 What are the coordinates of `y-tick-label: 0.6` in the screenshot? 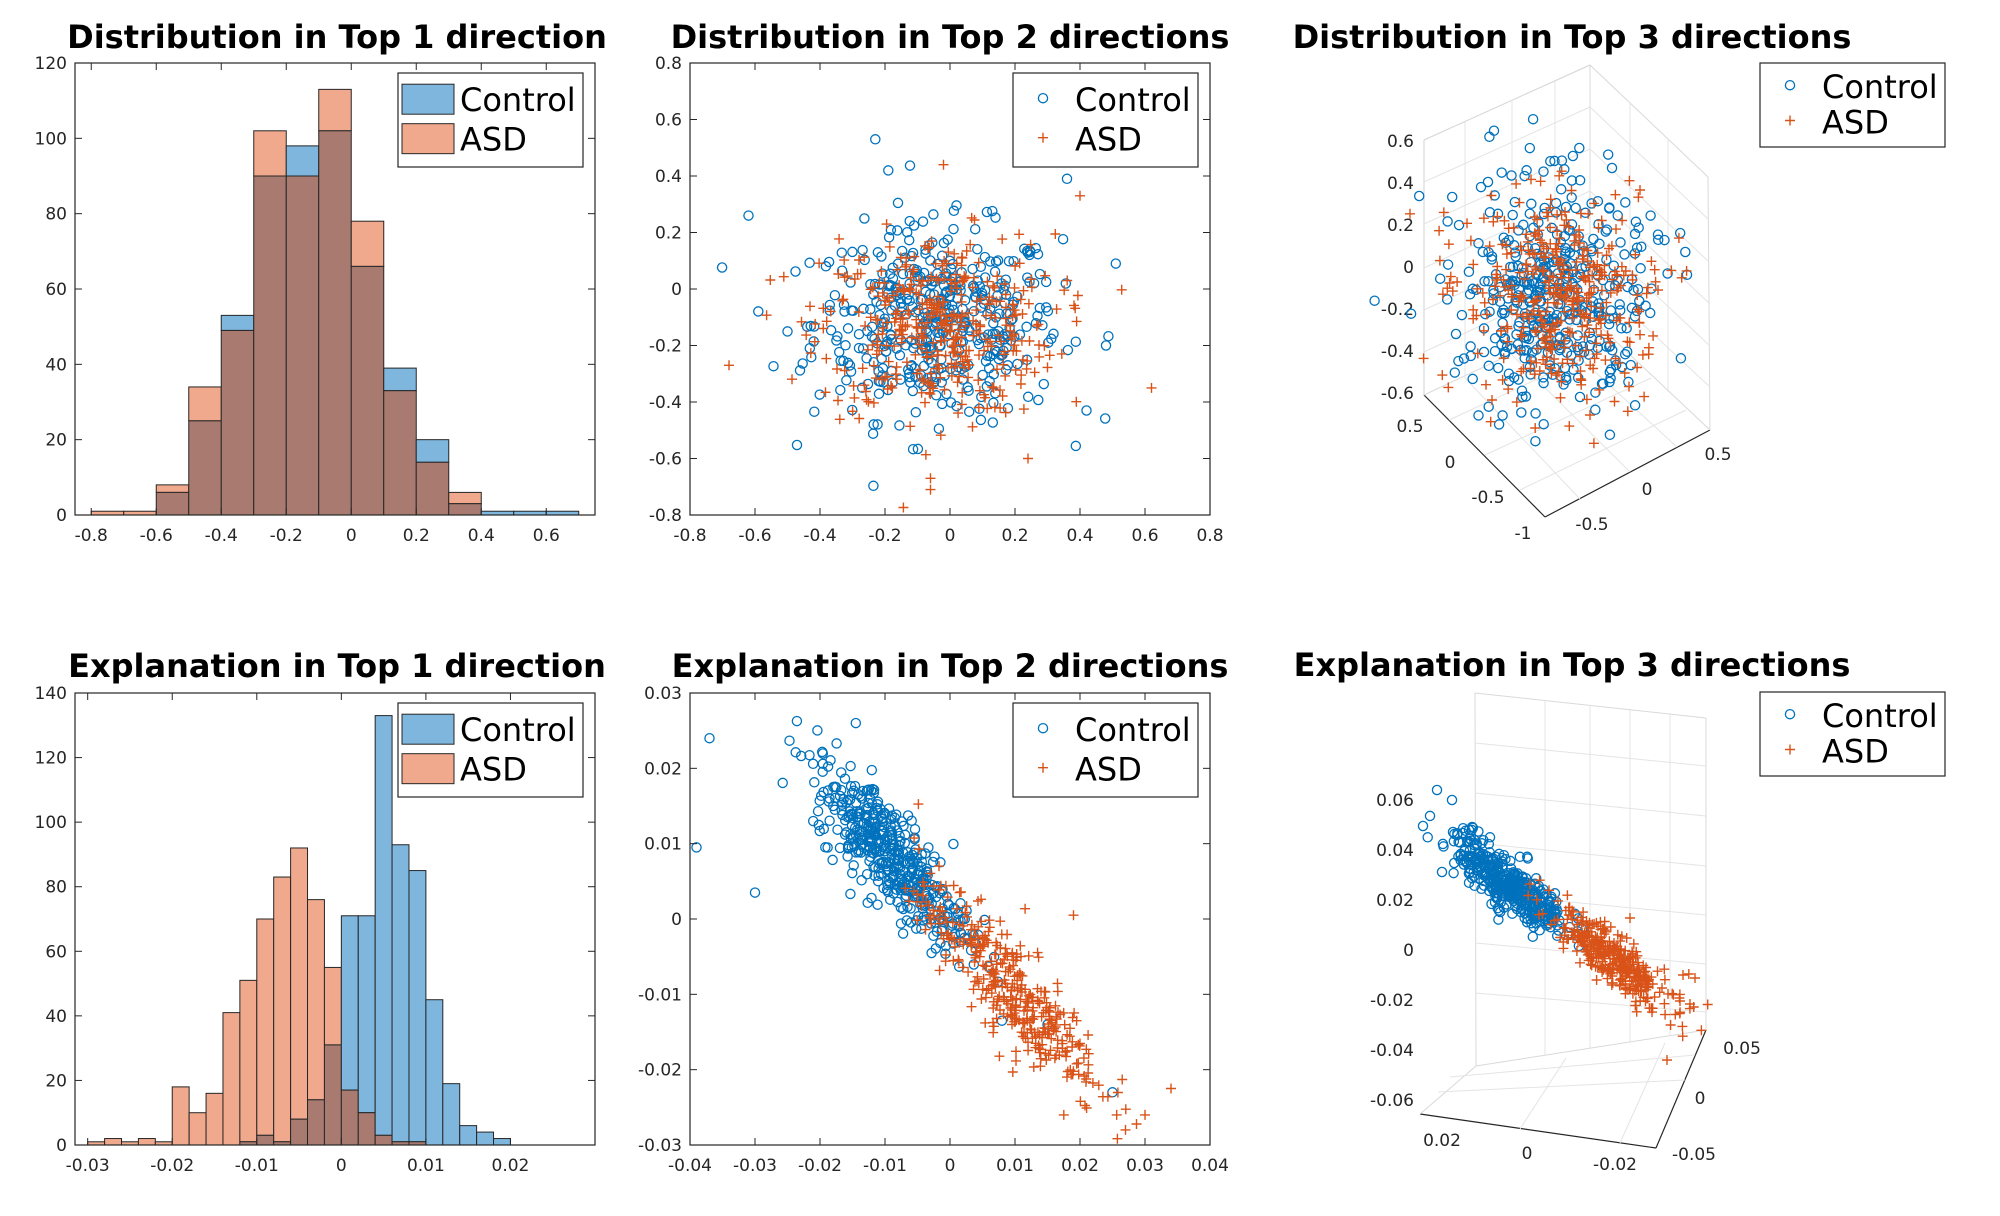 It's located at (668, 121).